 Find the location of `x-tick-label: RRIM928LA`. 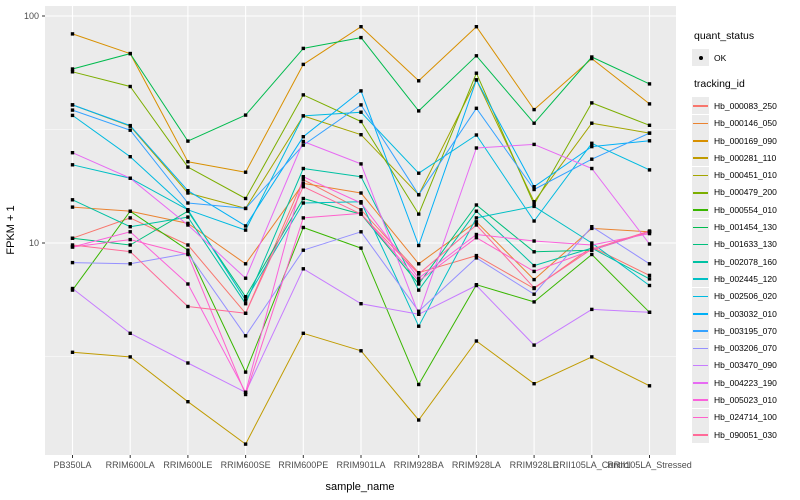

x-tick-label: RRIM928LA is located at coordinates (476, 465).